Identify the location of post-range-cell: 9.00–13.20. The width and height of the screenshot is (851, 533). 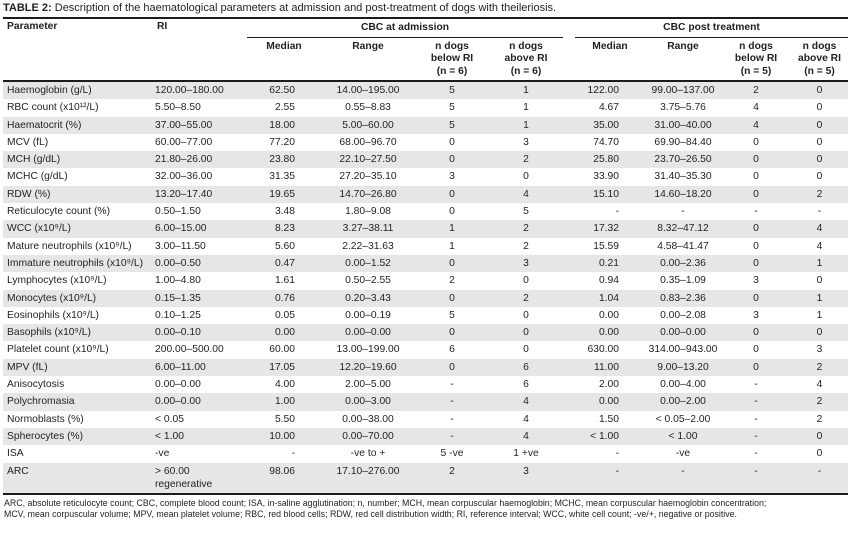
(683, 367).